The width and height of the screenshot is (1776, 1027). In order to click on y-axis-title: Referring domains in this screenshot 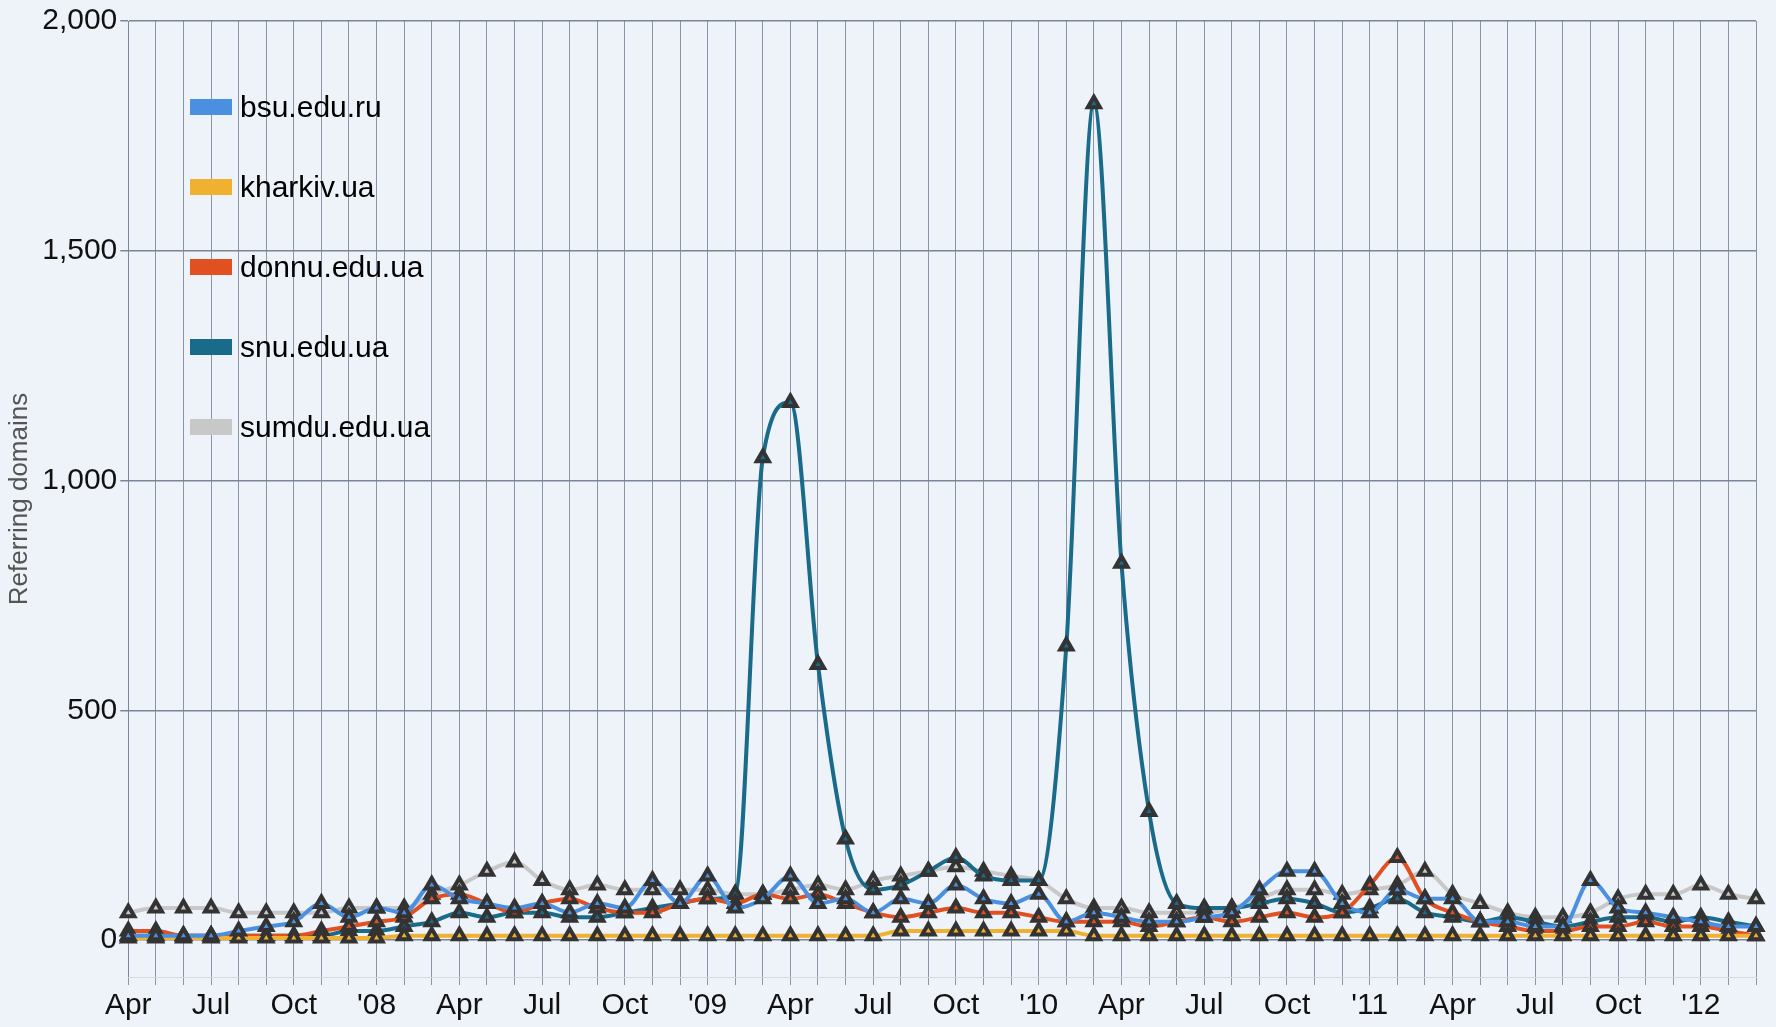, I will do `click(17, 499)`.